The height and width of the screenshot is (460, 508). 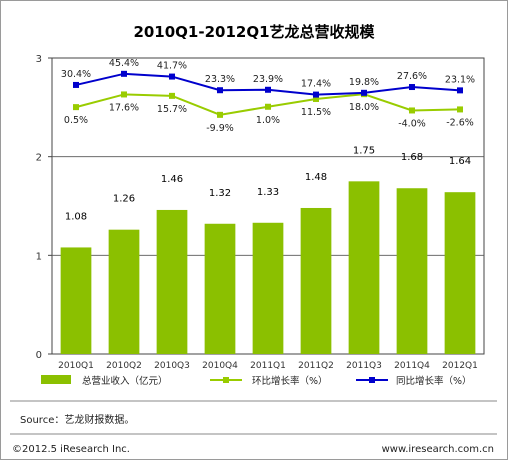 What do you see at coordinates (220, 193) in the screenshot?
I see `bar-value-label: 1.32` at bounding box center [220, 193].